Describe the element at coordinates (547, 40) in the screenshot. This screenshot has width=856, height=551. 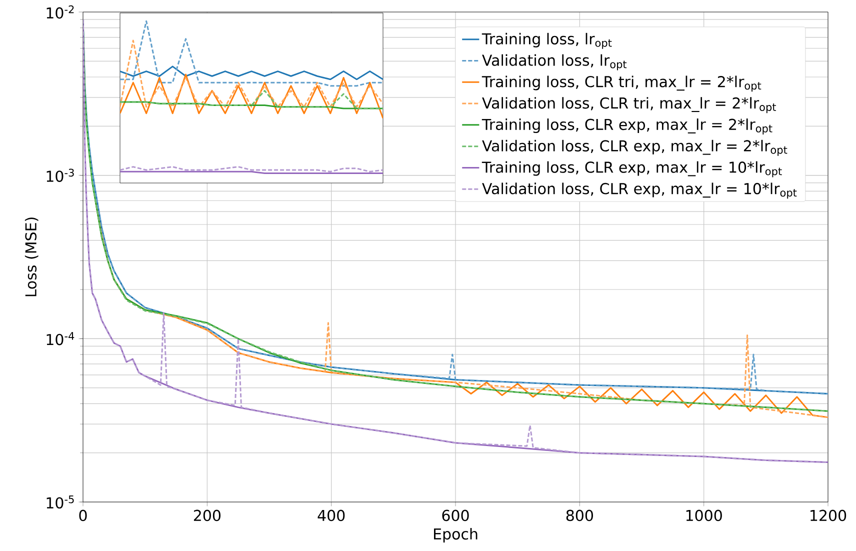
I see `legend-label: Training loss, lr$_{opt}$` at that location.